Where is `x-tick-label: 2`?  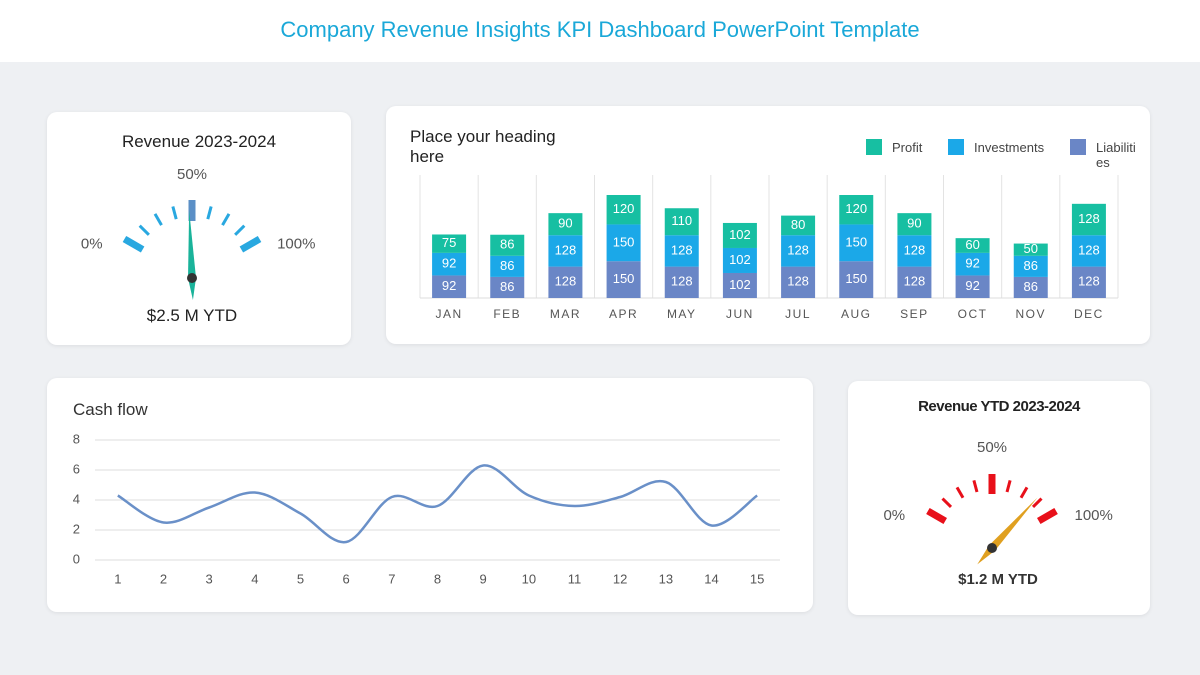 x-tick-label: 2 is located at coordinates (163, 578).